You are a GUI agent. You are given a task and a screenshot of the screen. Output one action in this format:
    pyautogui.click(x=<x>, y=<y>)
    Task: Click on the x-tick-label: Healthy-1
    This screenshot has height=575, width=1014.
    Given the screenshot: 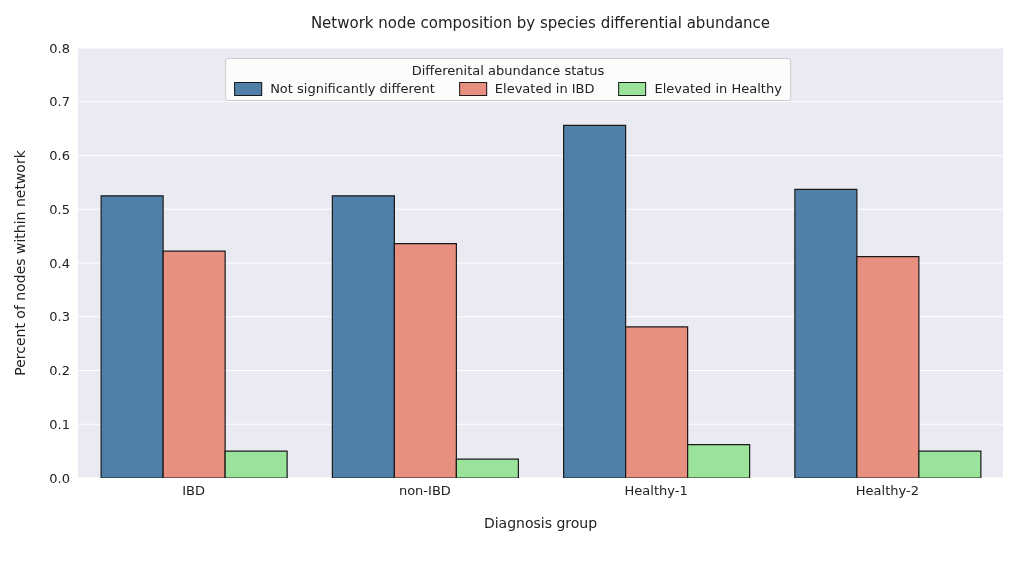 What is the action you would take?
    pyautogui.click(x=656, y=491)
    